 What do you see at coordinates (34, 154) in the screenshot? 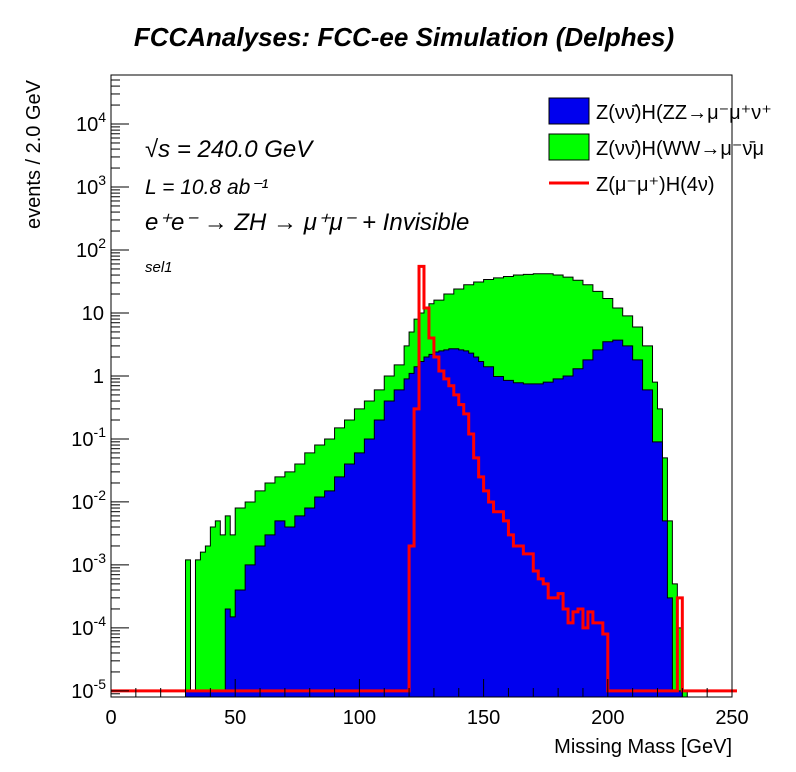
I see `y-axis-label: events / 2.0 GeV` at bounding box center [34, 154].